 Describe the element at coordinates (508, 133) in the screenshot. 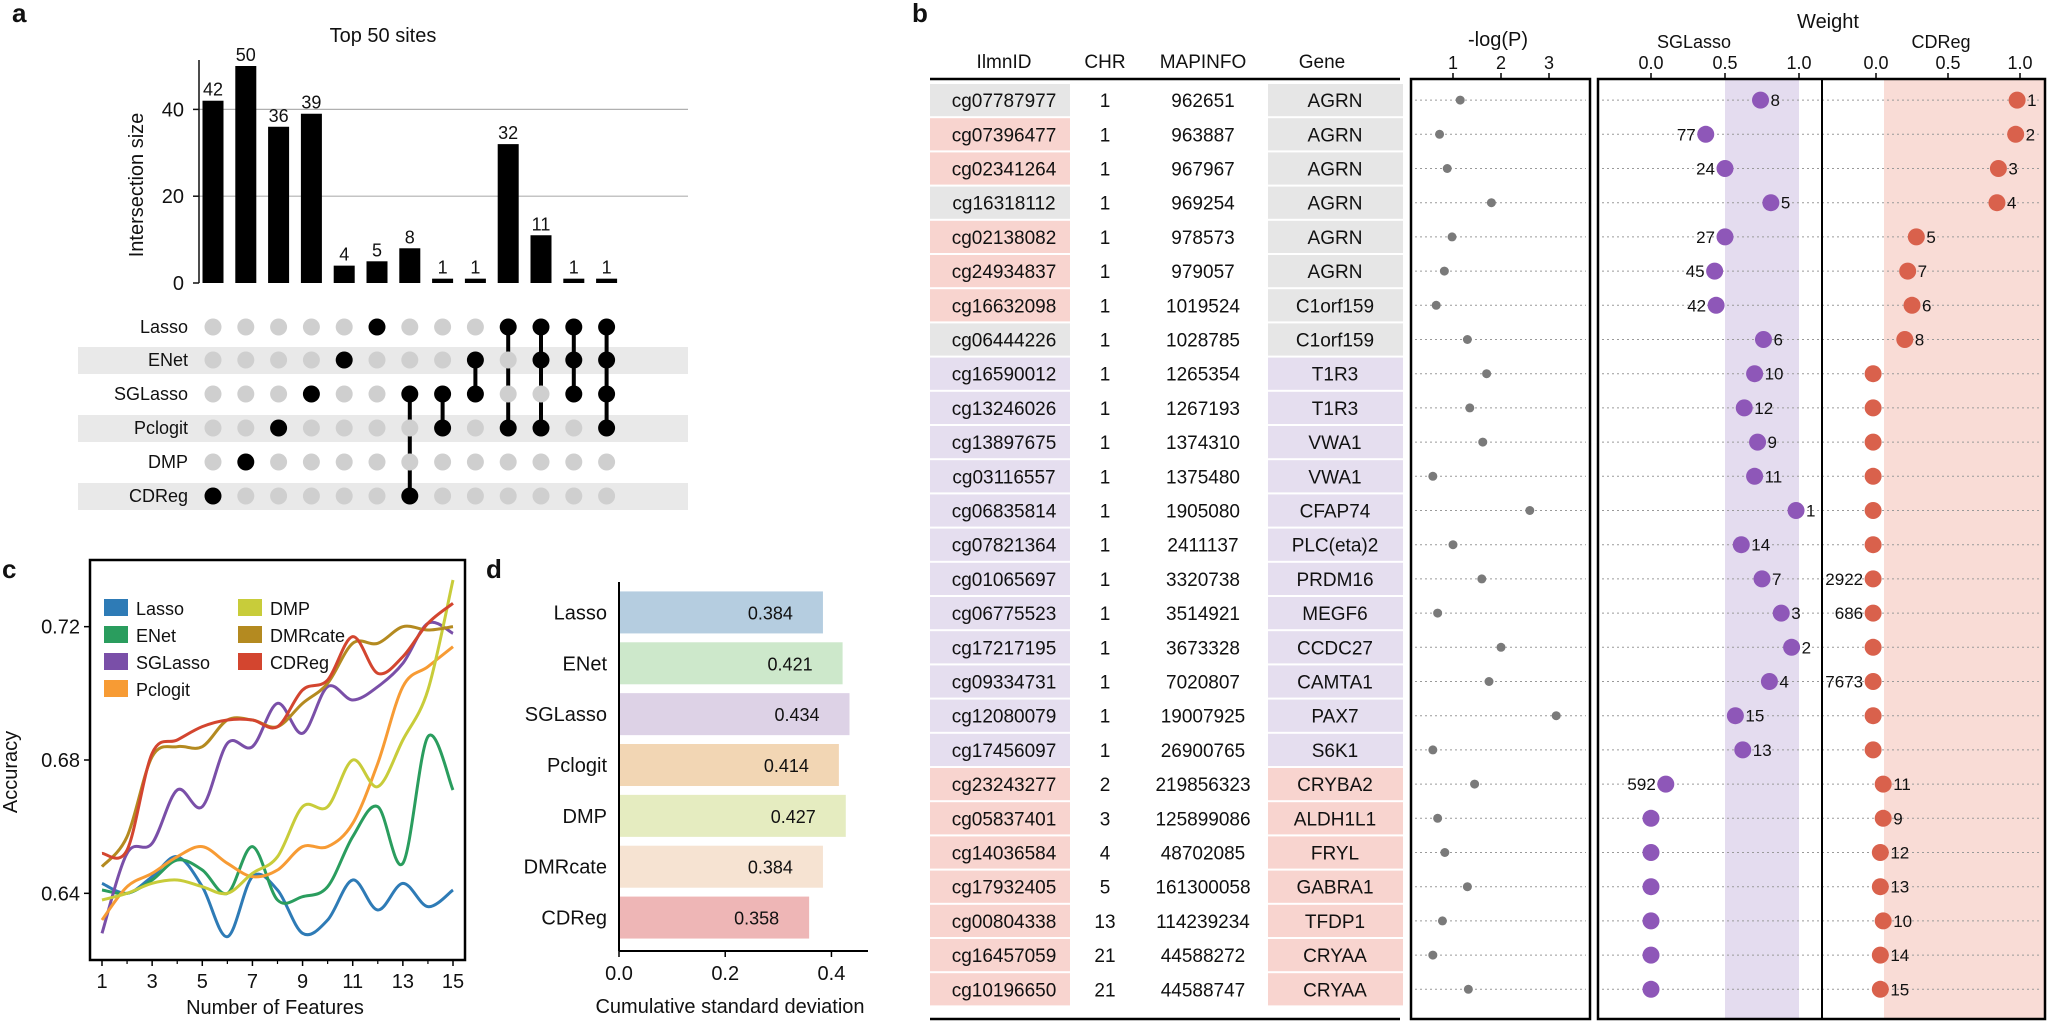

I see `bar-value-label: 32` at that location.